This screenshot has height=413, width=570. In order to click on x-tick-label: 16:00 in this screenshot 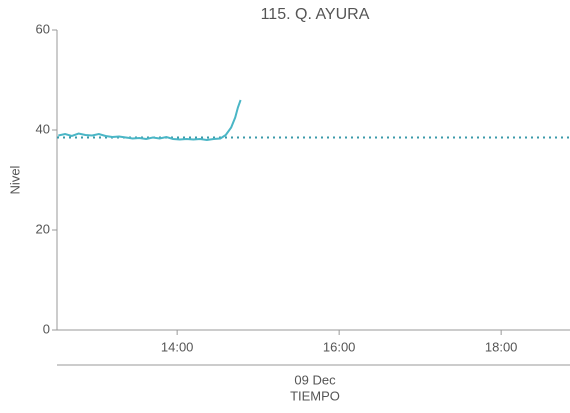, I will do `click(339, 346)`.